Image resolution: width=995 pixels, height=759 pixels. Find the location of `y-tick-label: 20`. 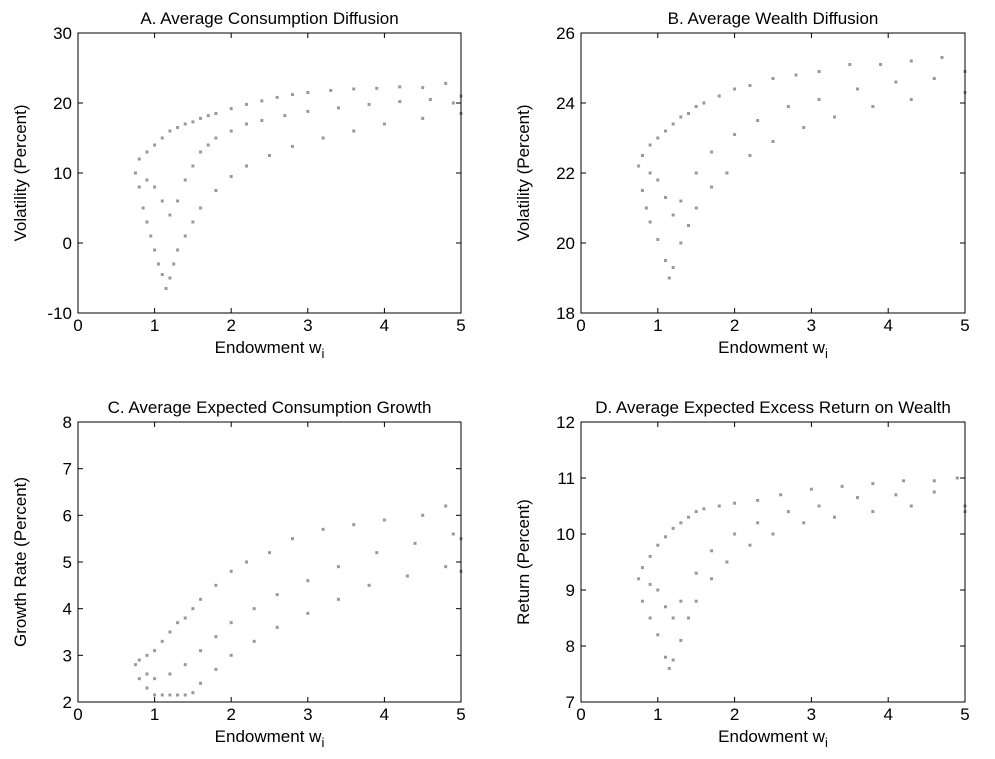

y-tick-label: 20 is located at coordinates (565, 243).